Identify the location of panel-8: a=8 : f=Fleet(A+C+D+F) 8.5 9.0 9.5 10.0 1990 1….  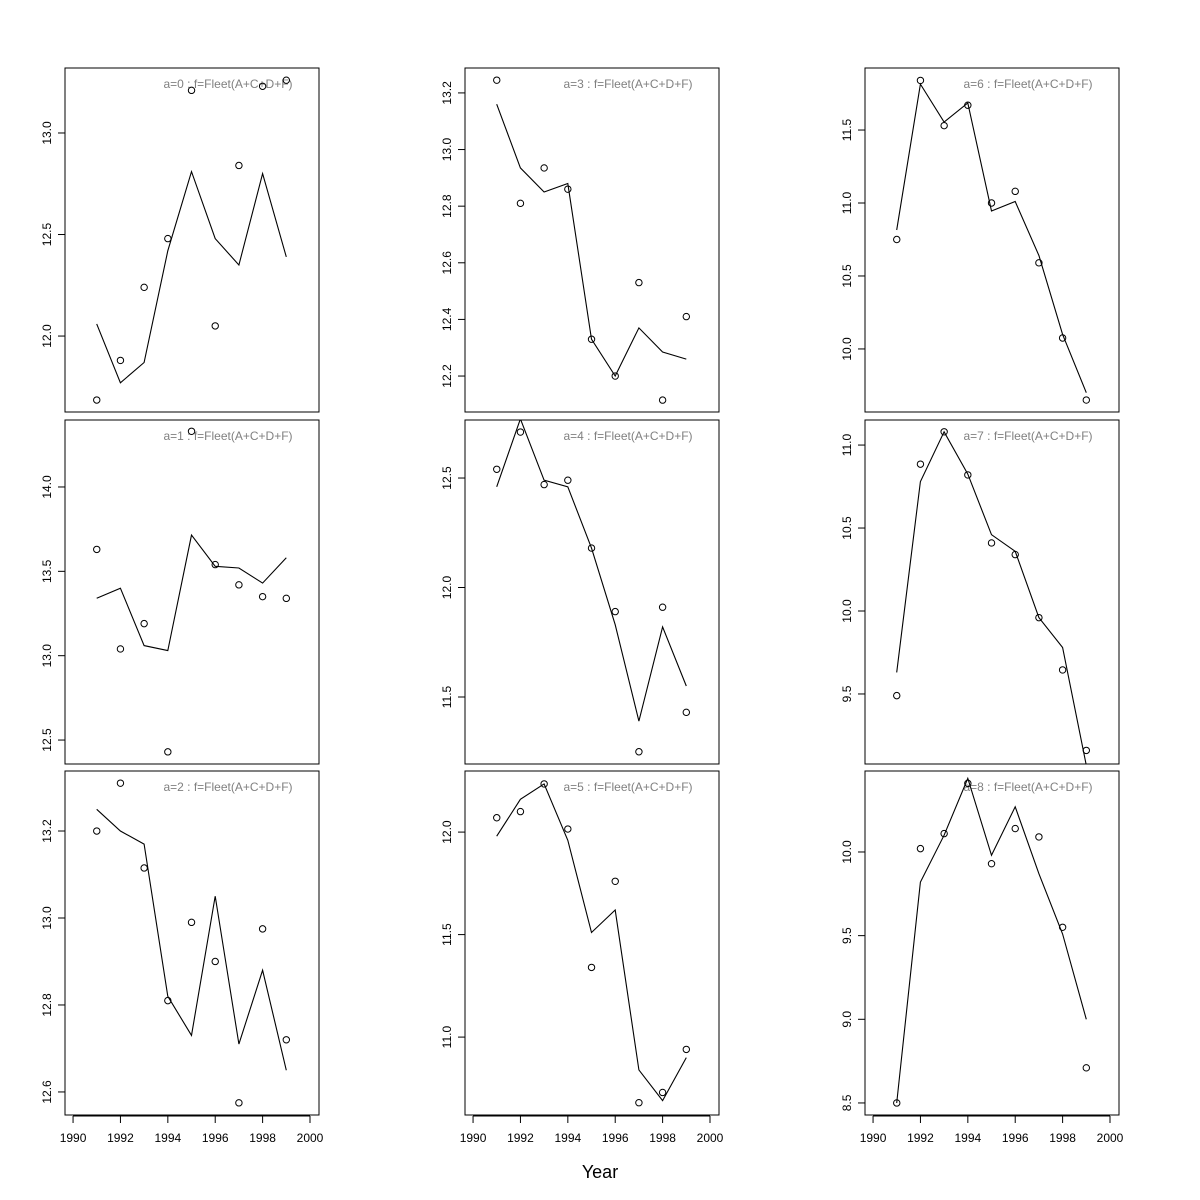
(982, 957).